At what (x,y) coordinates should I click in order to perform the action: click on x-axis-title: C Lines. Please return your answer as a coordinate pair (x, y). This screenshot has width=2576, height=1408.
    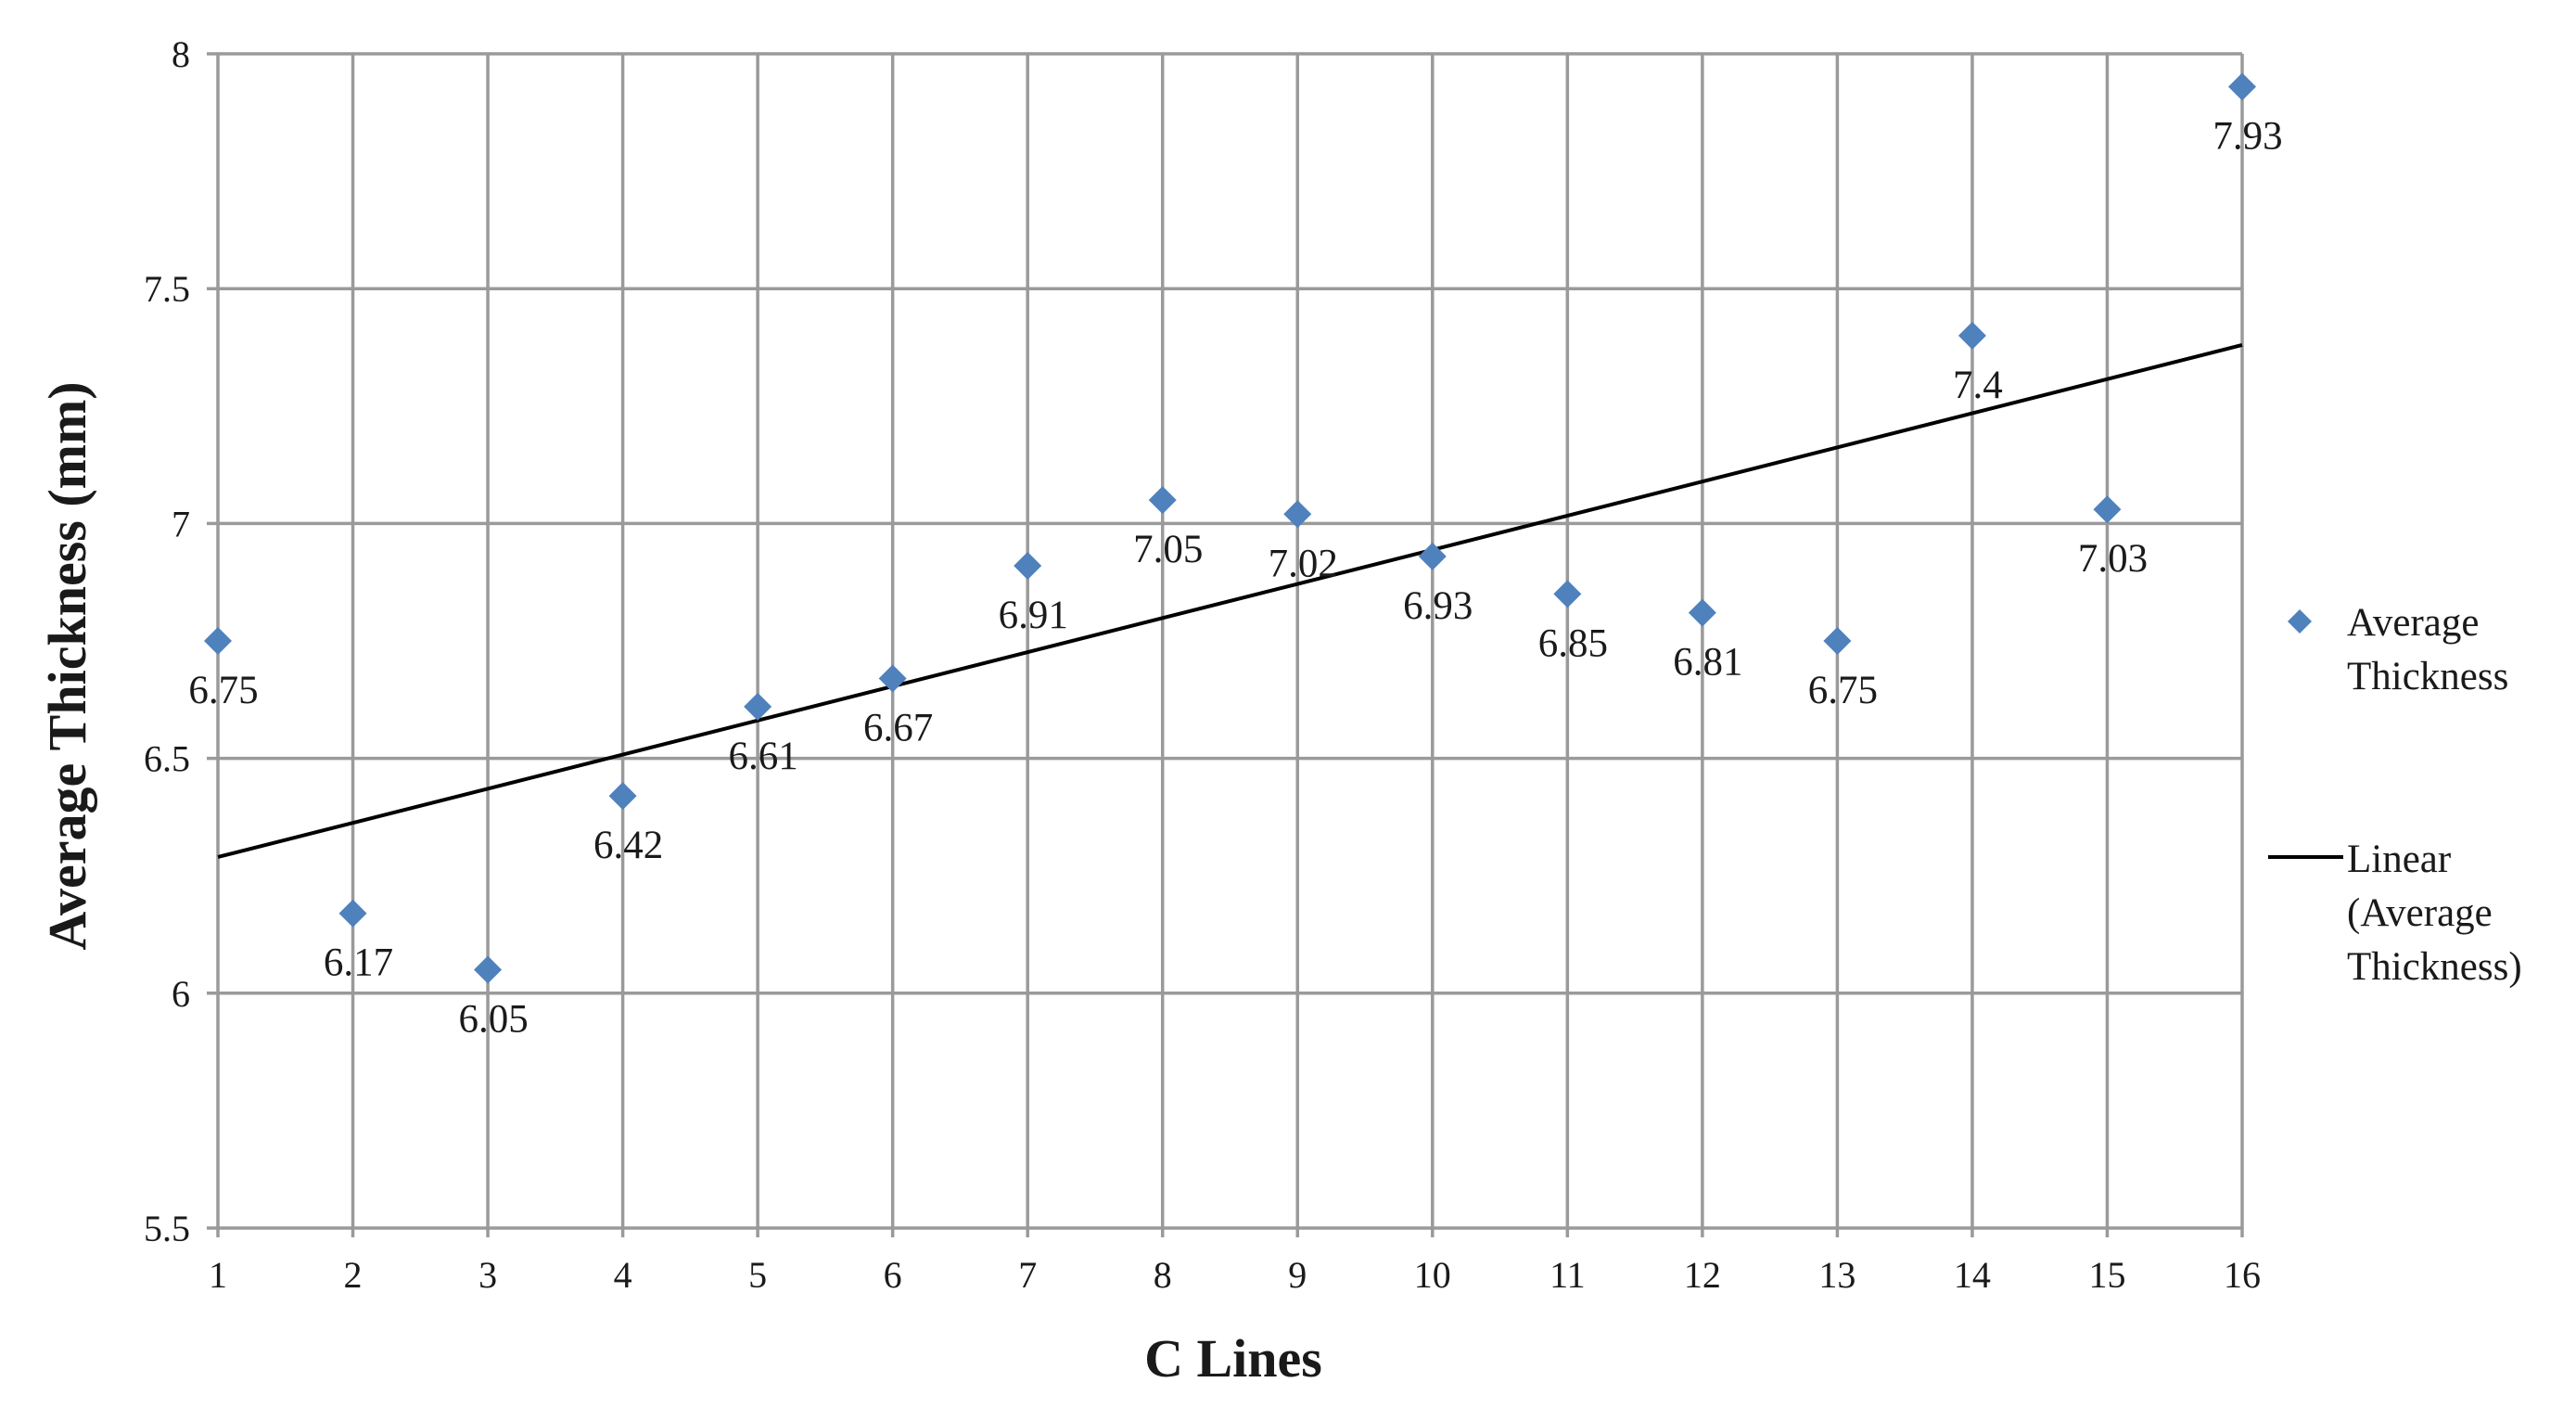
    Looking at the image, I should click on (1233, 1358).